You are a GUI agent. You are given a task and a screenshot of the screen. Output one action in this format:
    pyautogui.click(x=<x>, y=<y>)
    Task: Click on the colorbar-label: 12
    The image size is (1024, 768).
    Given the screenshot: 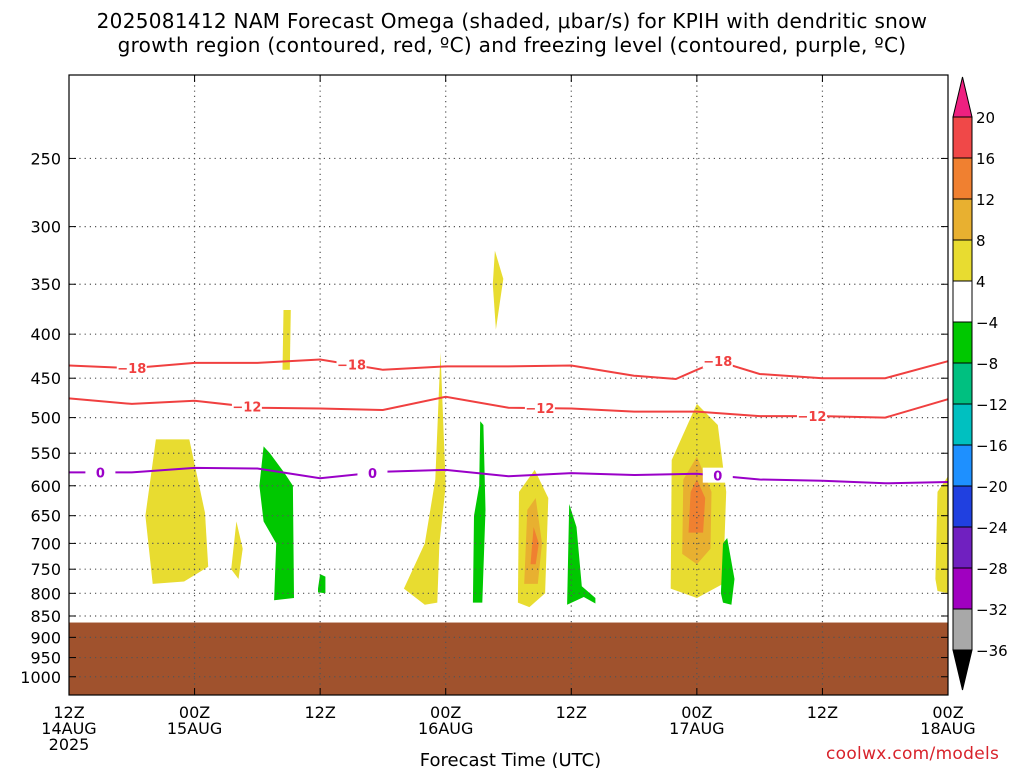 What is the action you would take?
    pyautogui.click(x=985, y=200)
    